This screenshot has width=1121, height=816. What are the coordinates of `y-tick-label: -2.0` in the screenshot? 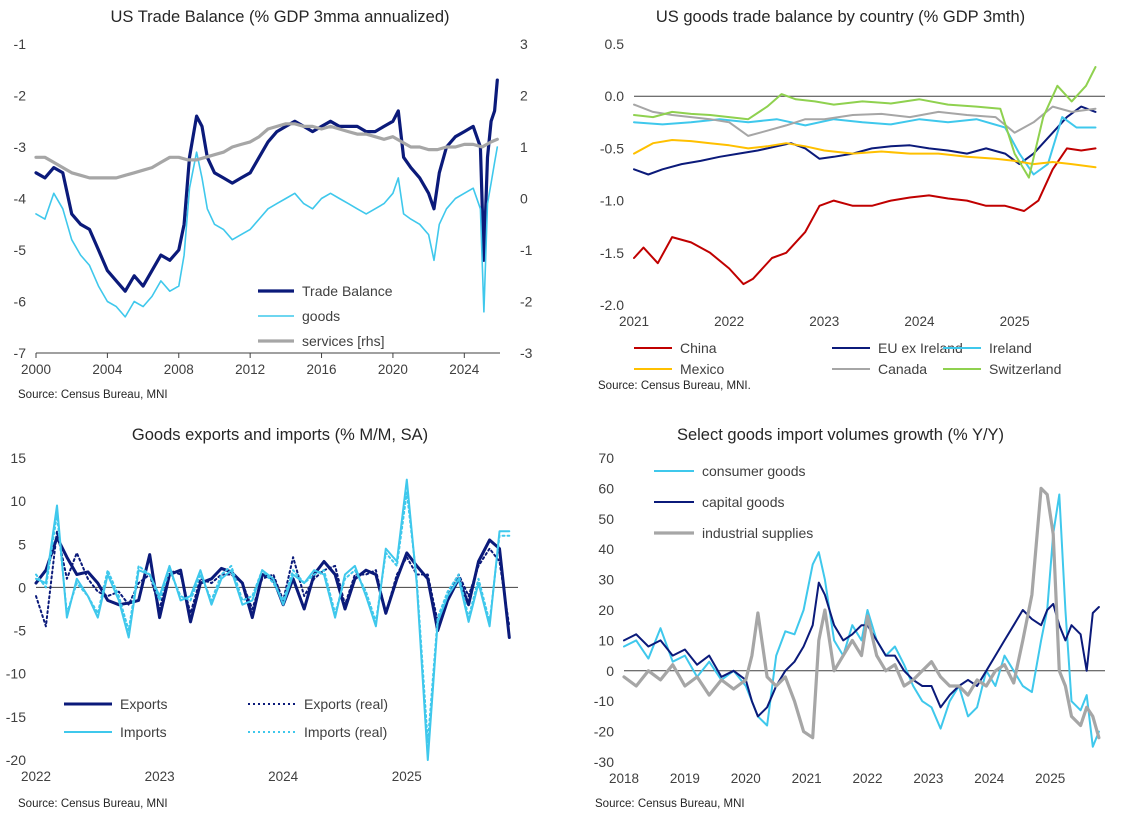 It's located at (612, 305).